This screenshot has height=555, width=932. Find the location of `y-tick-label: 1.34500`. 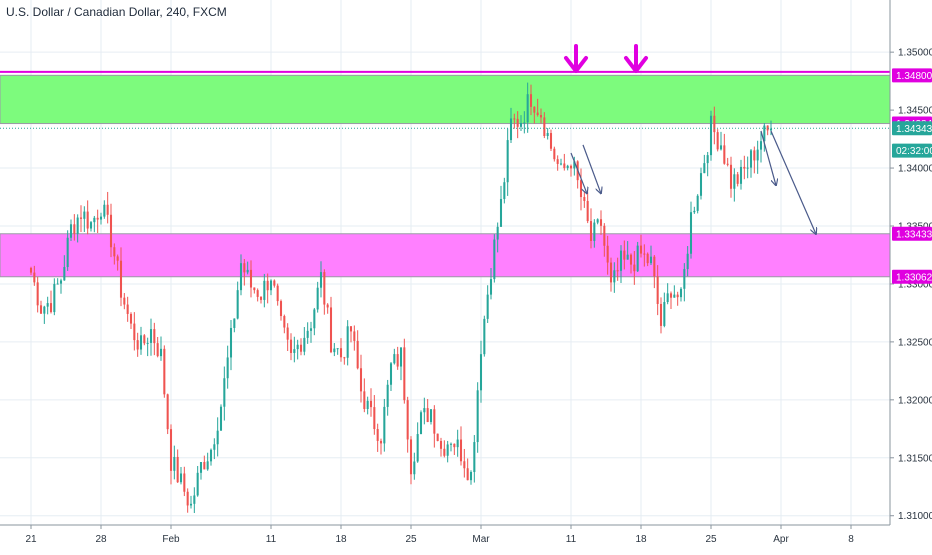

y-tick-label: 1.34500 is located at coordinates (915, 111).